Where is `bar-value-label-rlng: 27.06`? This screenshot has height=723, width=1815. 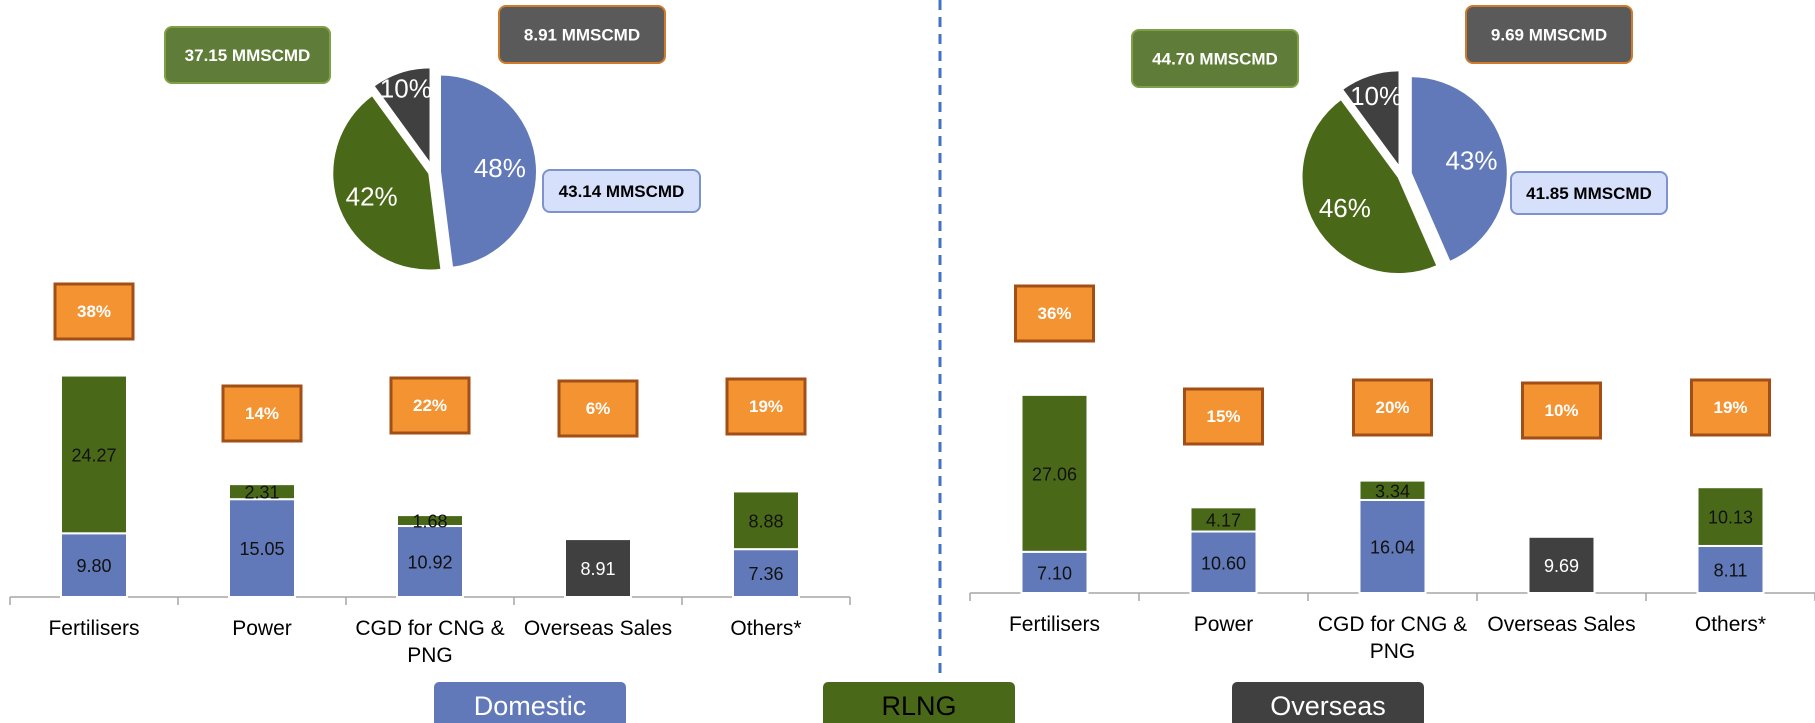
bar-value-label-rlng: 27.06 is located at coordinates (1054, 474).